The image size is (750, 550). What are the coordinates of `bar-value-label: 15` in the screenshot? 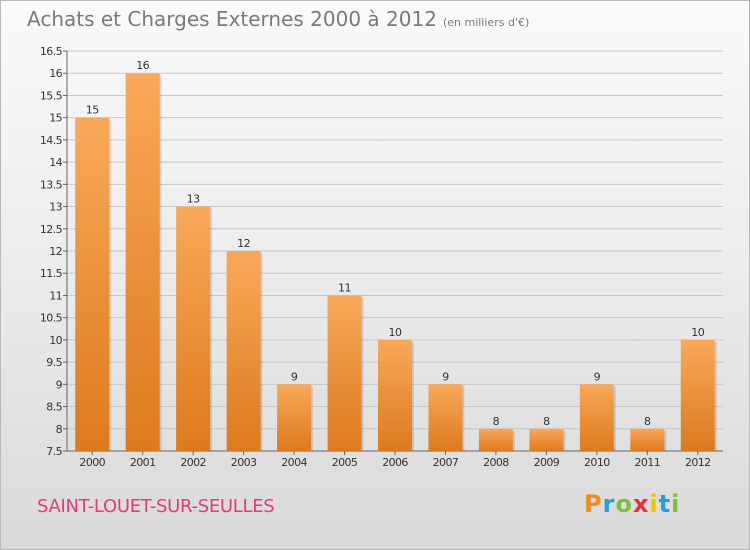 It's located at (92, 110).